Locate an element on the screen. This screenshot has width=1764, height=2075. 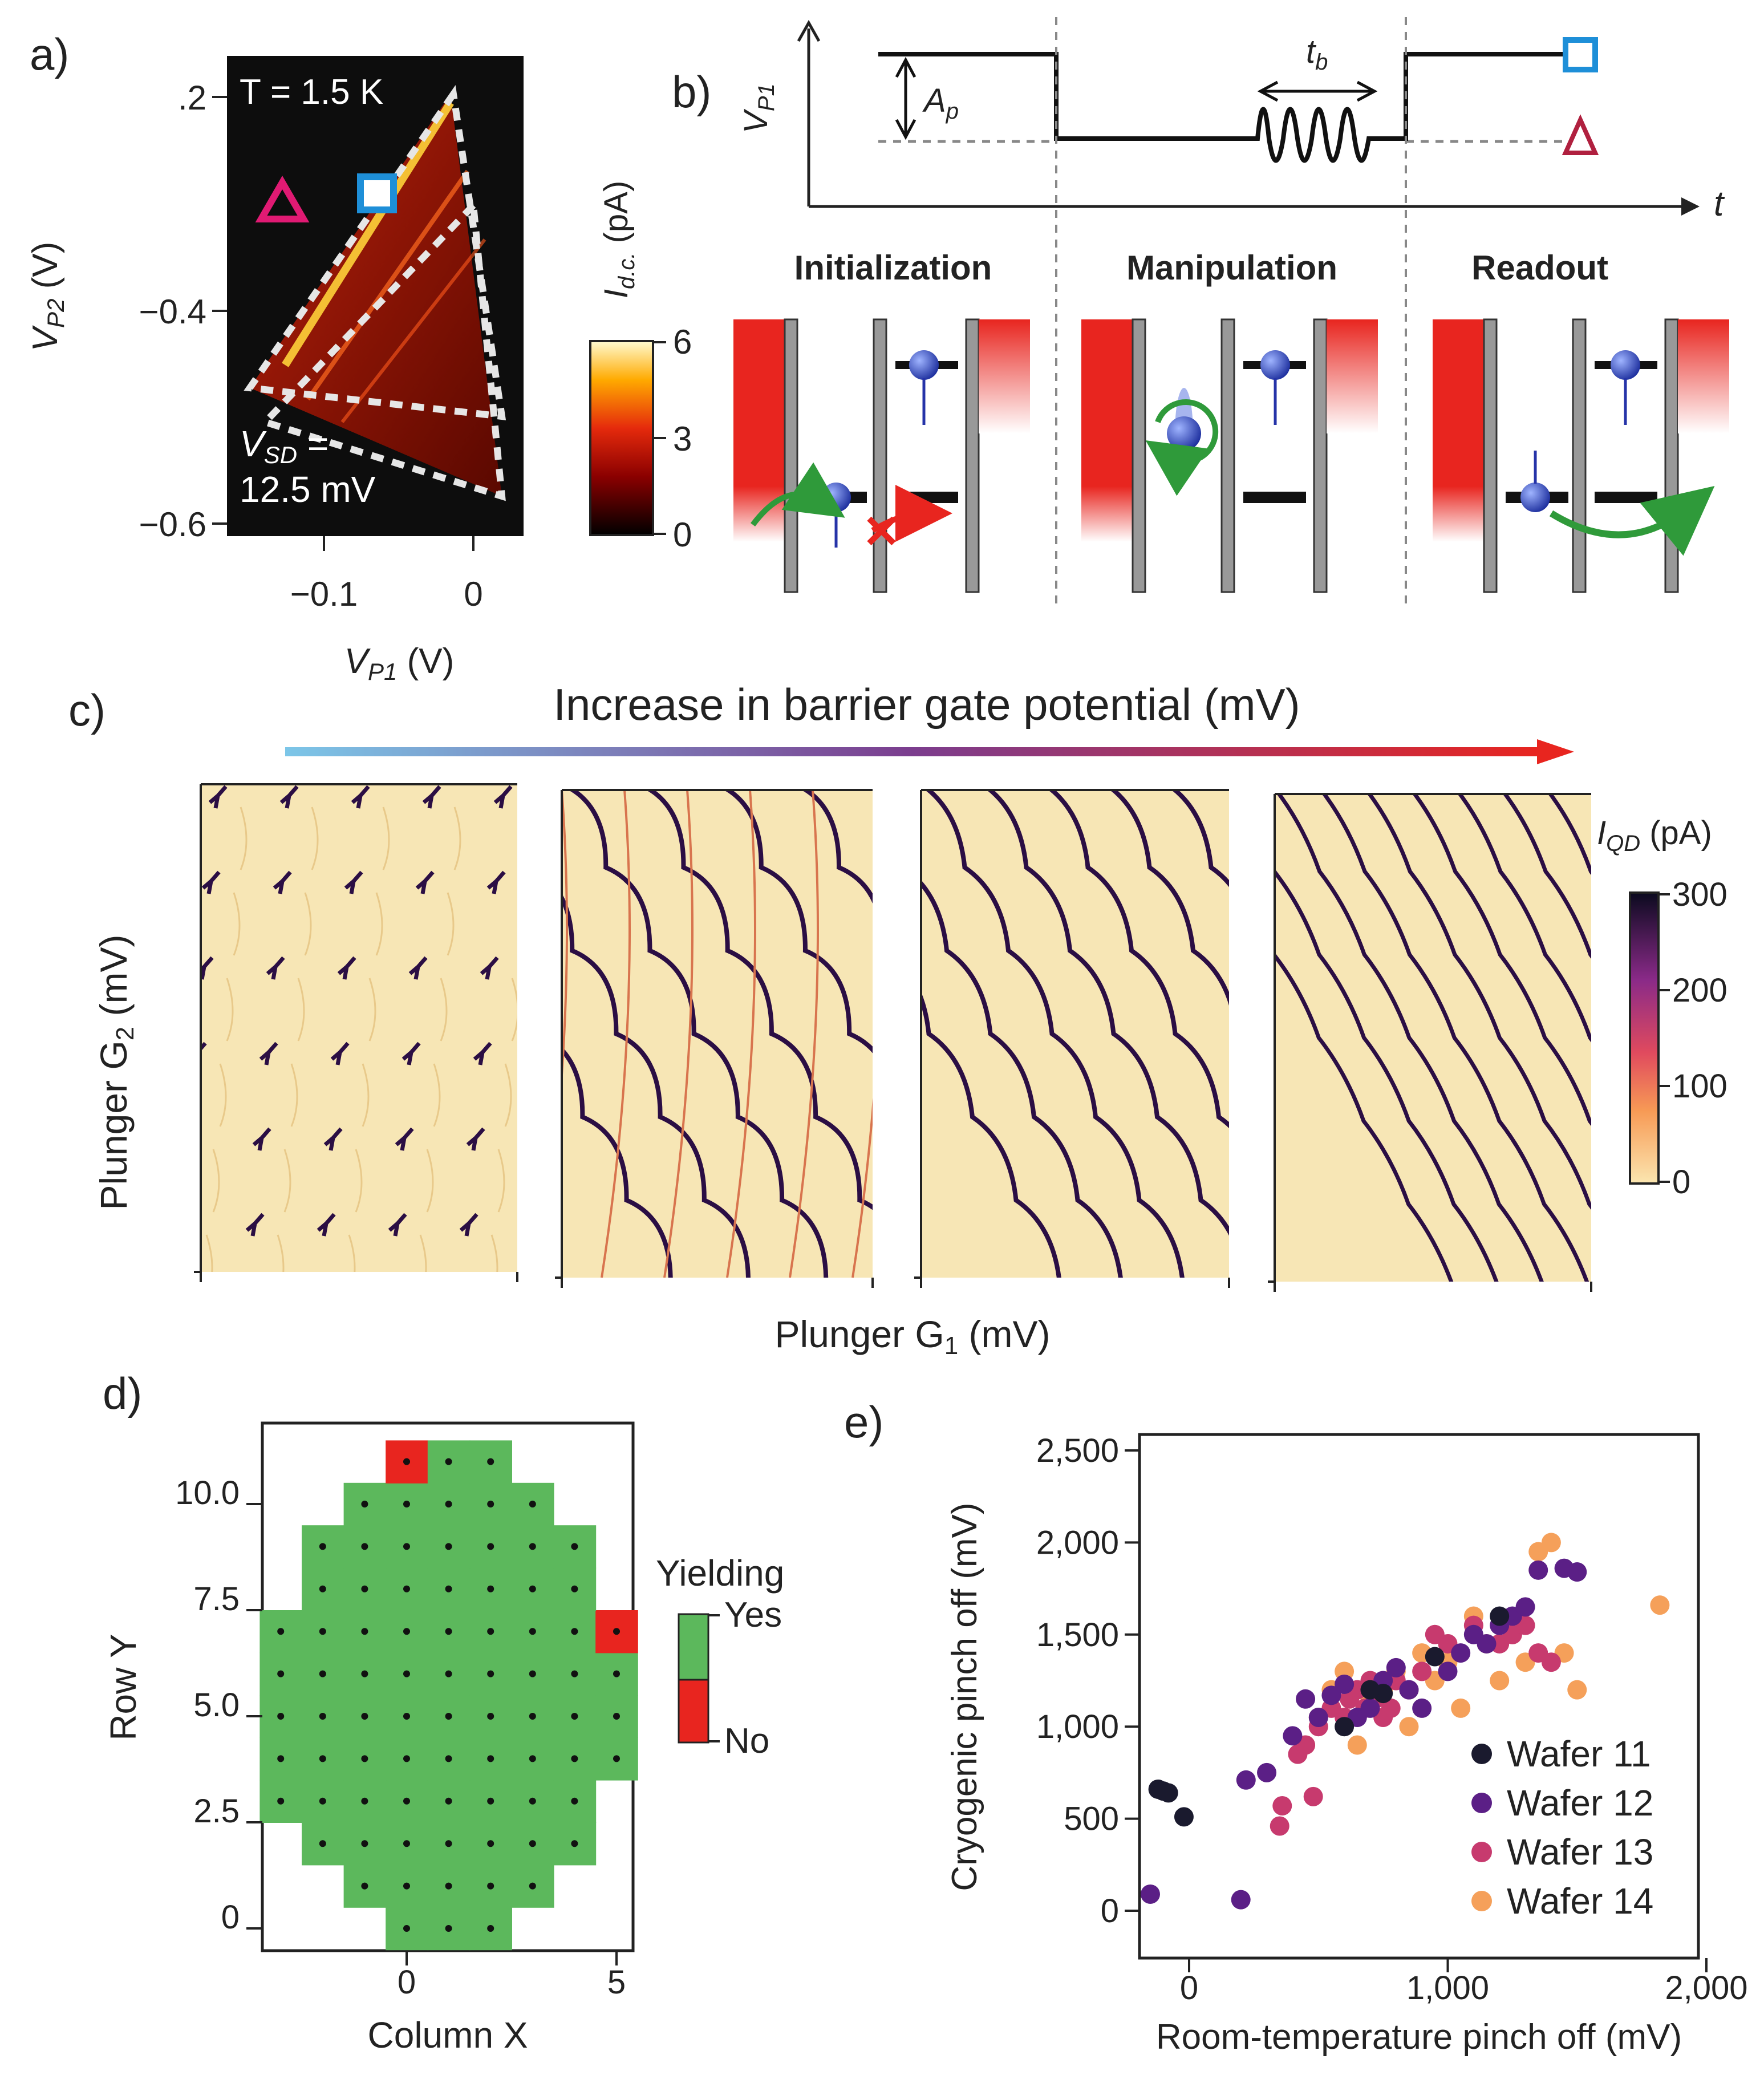
barrier-gradient-arrow is located at coordinates (912, 751).